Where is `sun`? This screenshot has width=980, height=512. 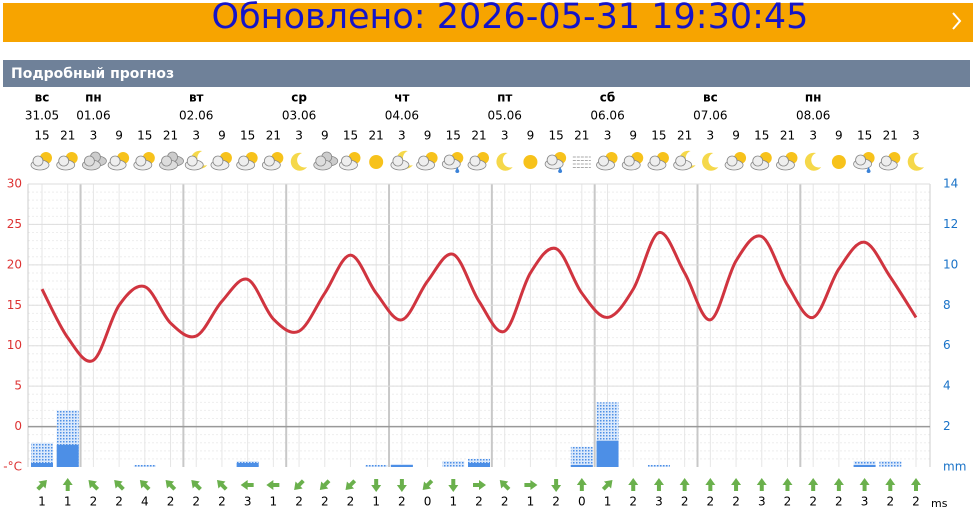 sun is located at coordinates (530, 162).